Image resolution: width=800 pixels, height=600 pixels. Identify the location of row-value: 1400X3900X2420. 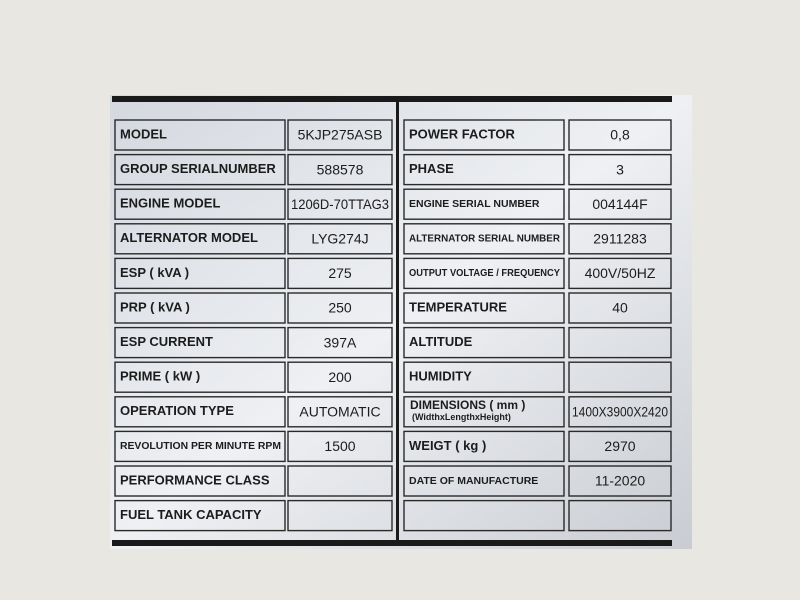
(620, 412).